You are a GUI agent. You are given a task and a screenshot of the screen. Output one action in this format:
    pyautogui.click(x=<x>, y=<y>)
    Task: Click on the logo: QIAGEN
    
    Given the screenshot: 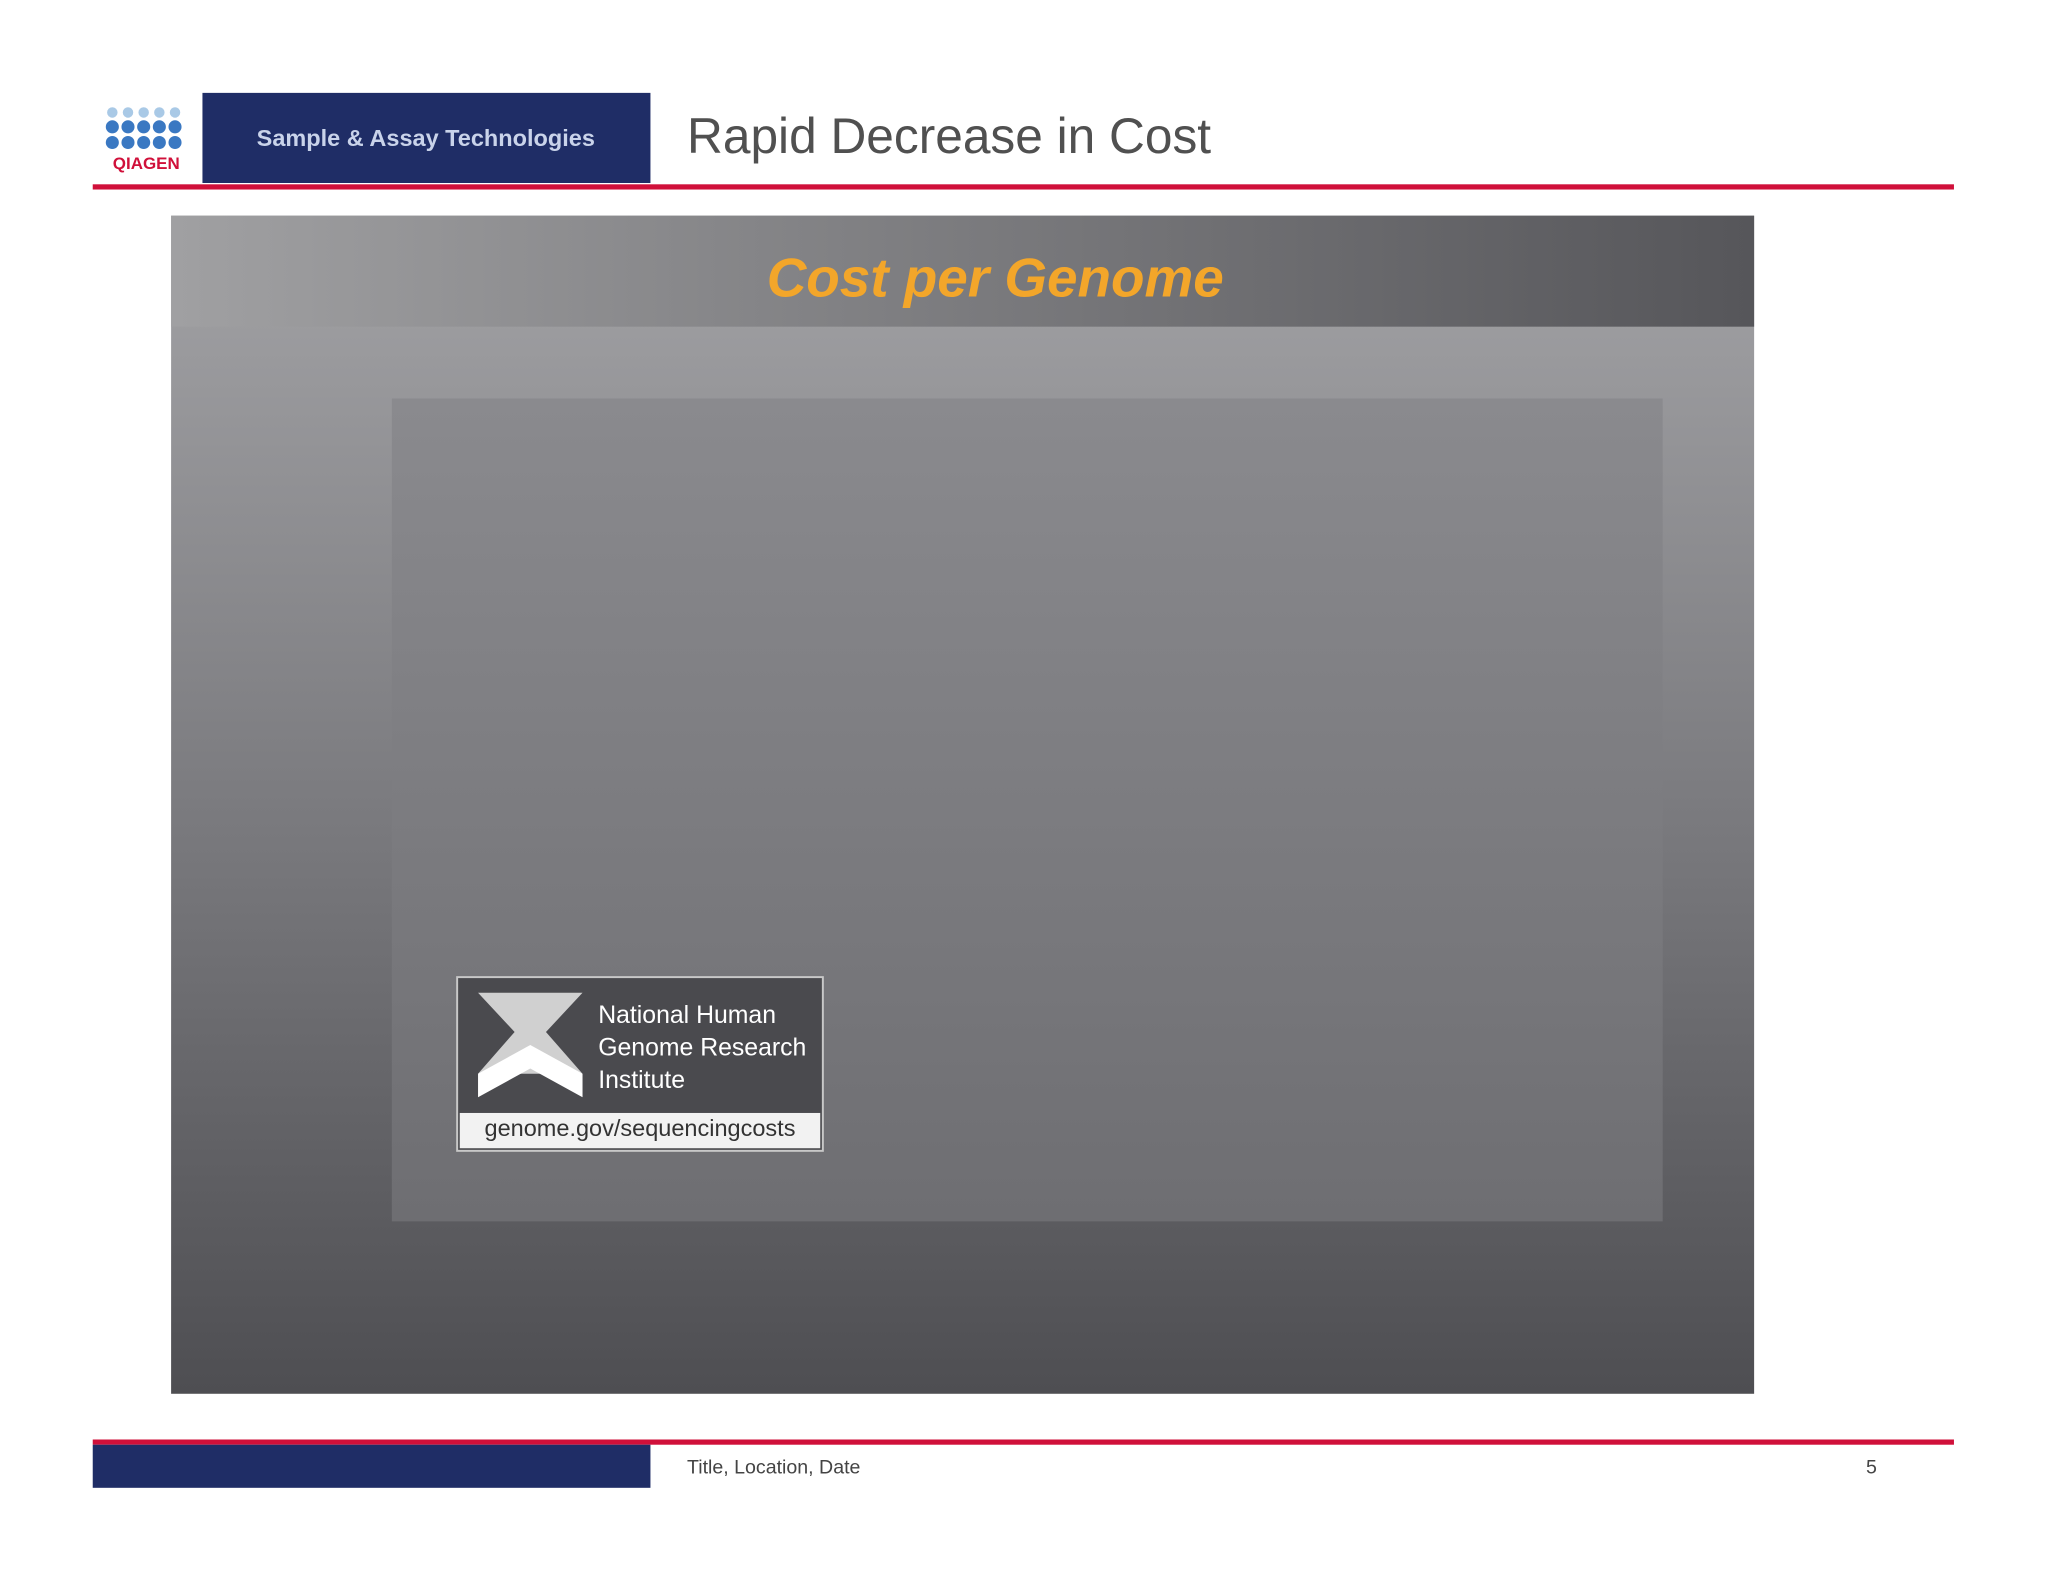 What is the action you would take?
    pyautogui.click(x=143, y=140)
    